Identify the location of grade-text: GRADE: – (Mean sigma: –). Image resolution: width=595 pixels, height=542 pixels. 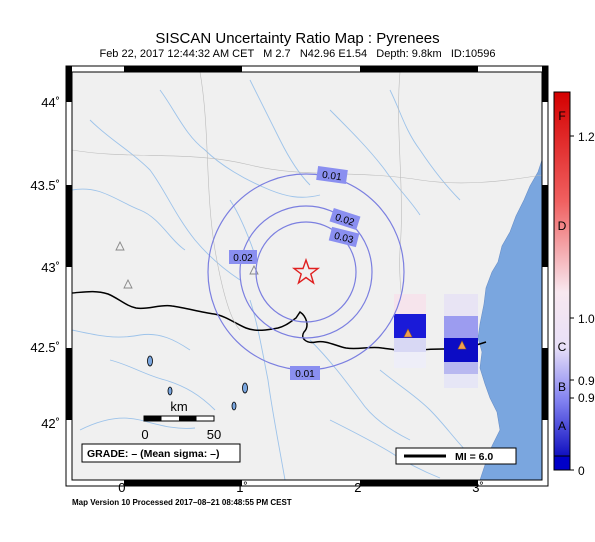
(153, 454).